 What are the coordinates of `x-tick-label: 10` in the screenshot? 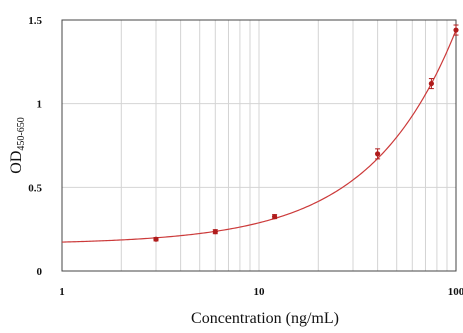 It's located at (260, 292).